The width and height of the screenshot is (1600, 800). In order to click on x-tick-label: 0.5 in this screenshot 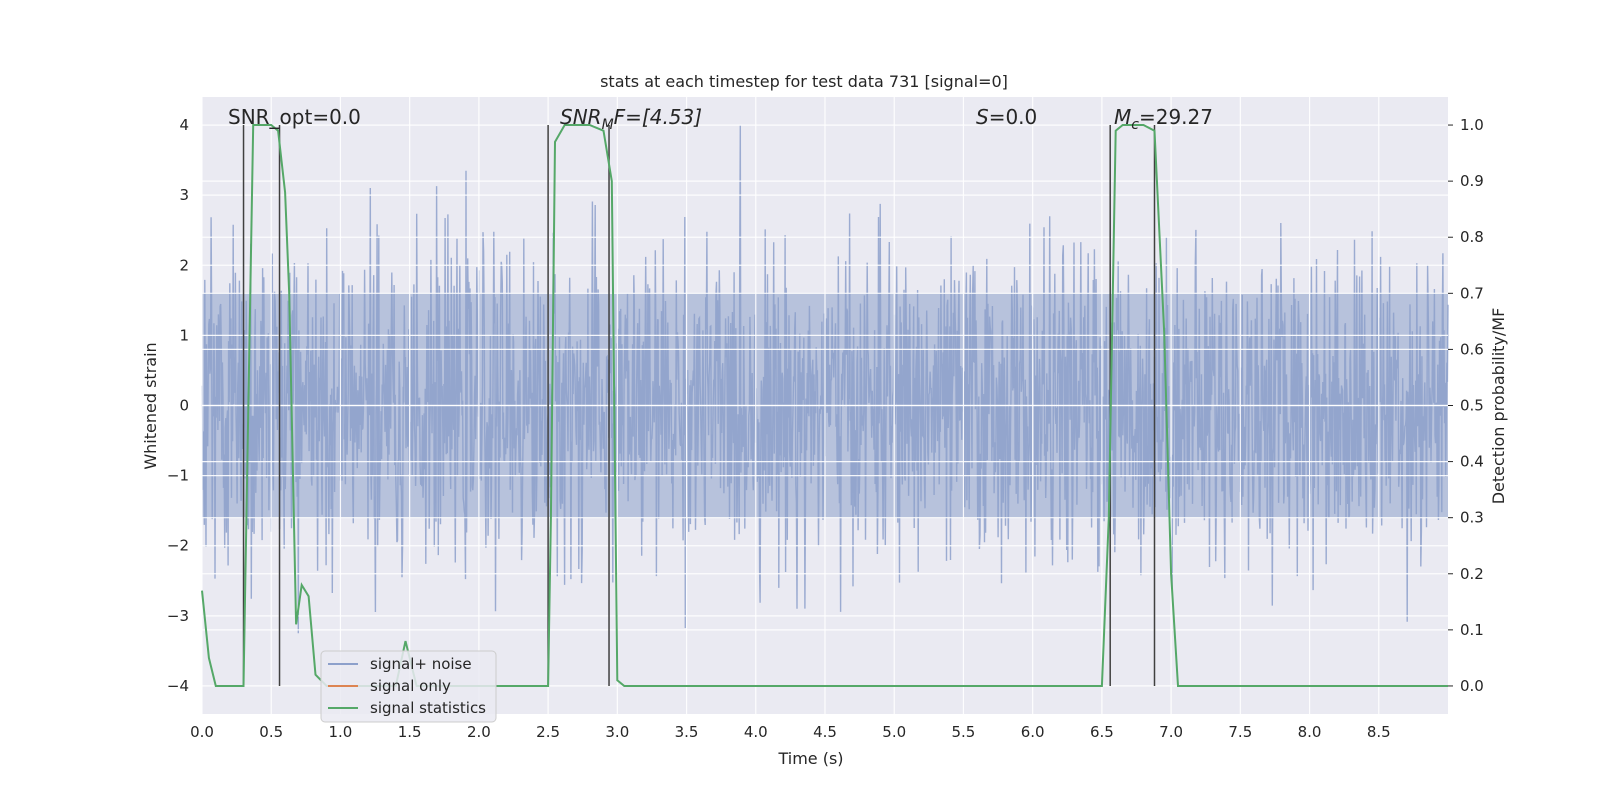, I will do `click(271, 732)`.